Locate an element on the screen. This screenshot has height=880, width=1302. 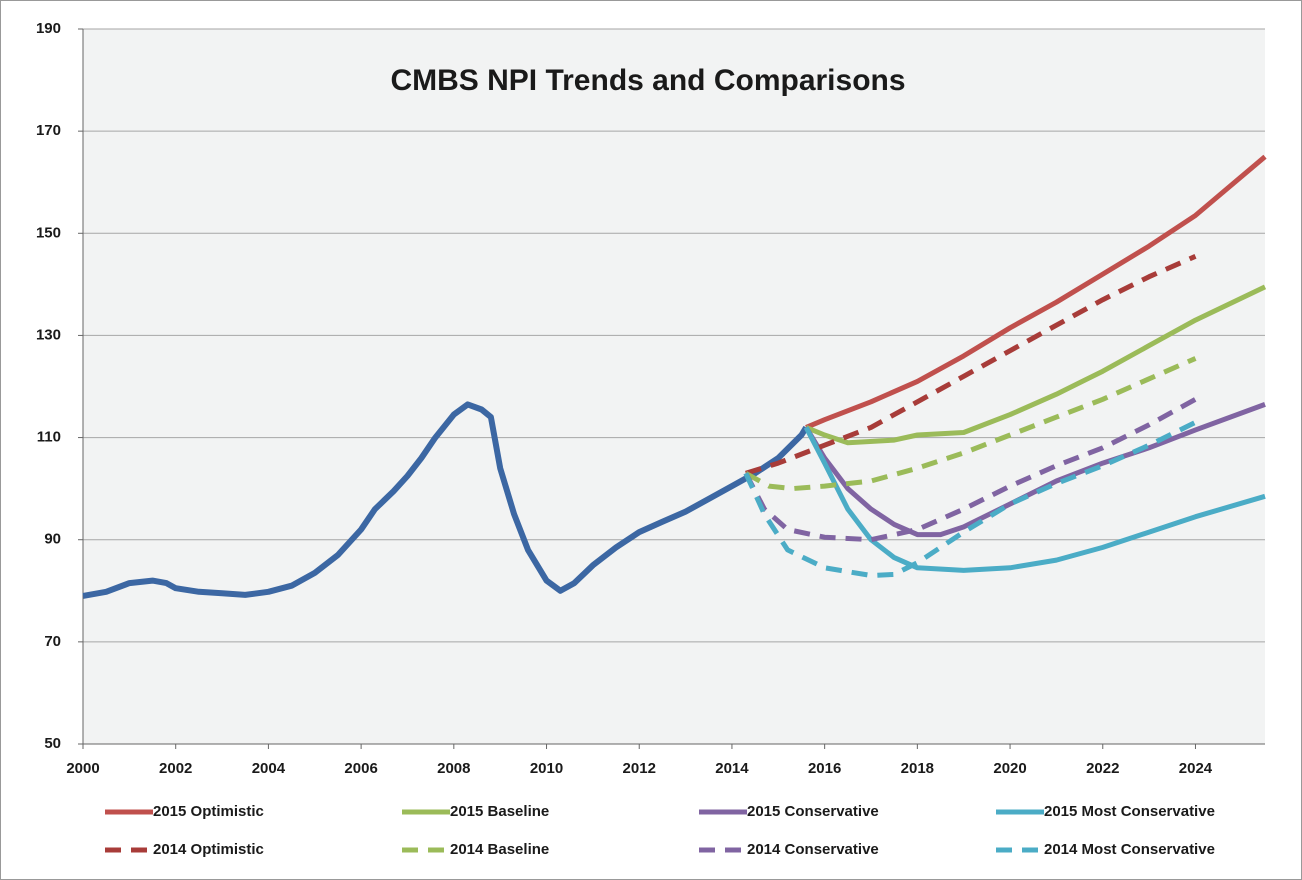
y-tick-label: 190 is located at coordinates (48, 28).